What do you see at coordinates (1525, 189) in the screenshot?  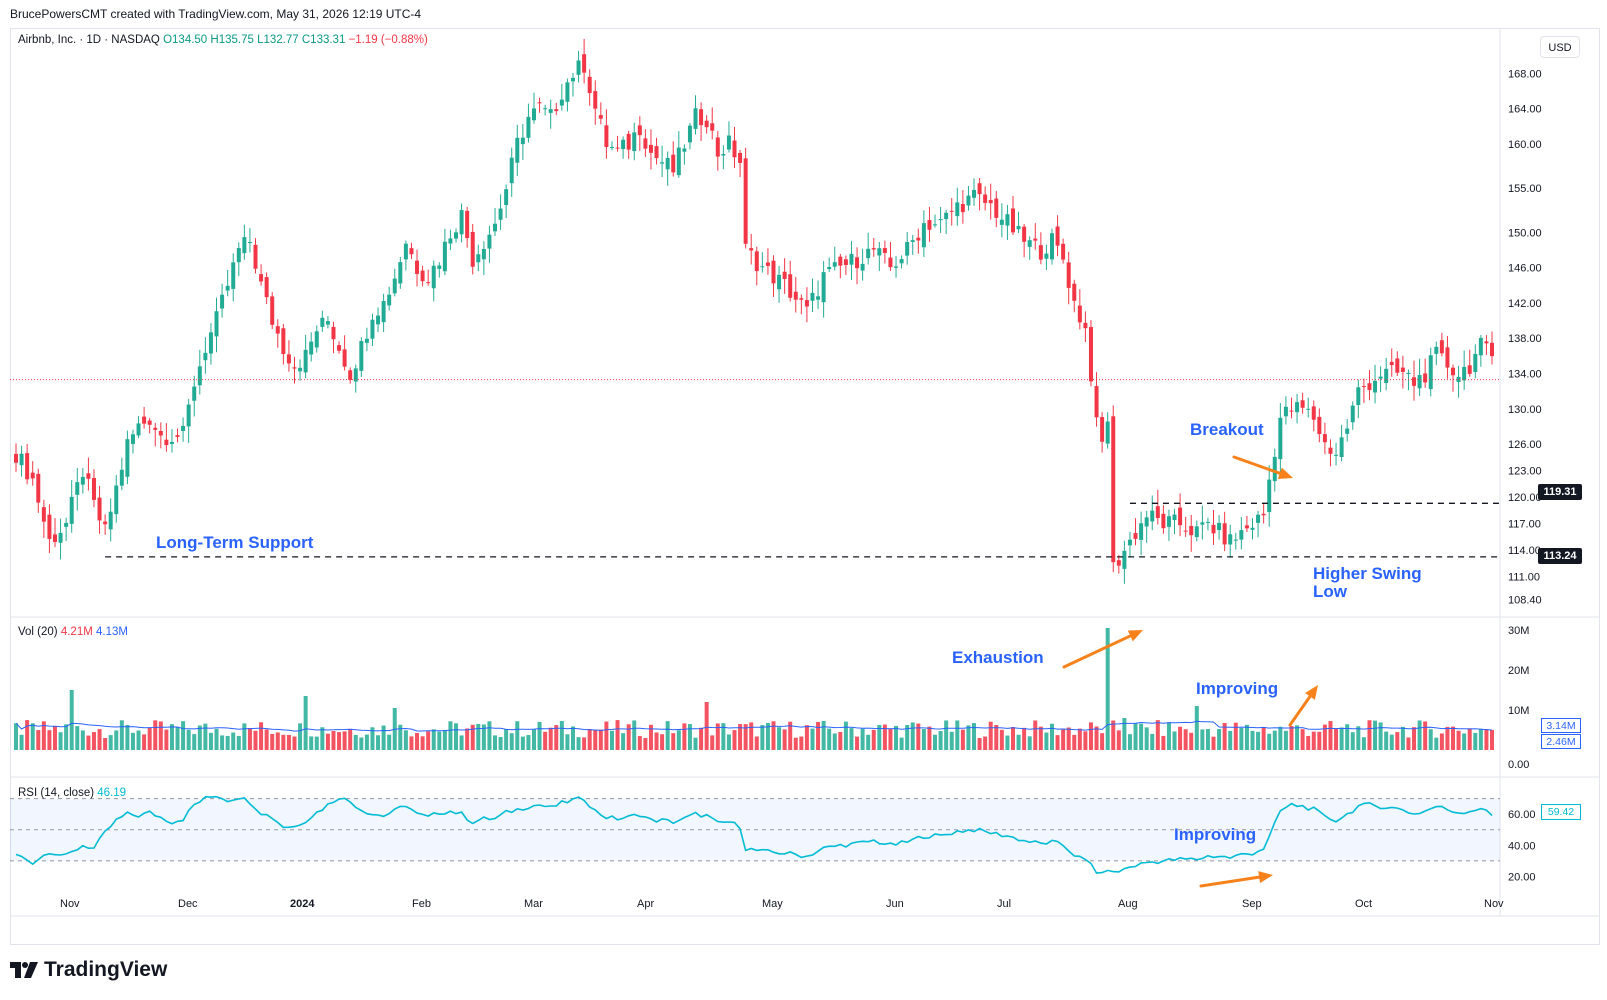 I see `price-tick-label: 155.00` at bounding box center [1525, 189].